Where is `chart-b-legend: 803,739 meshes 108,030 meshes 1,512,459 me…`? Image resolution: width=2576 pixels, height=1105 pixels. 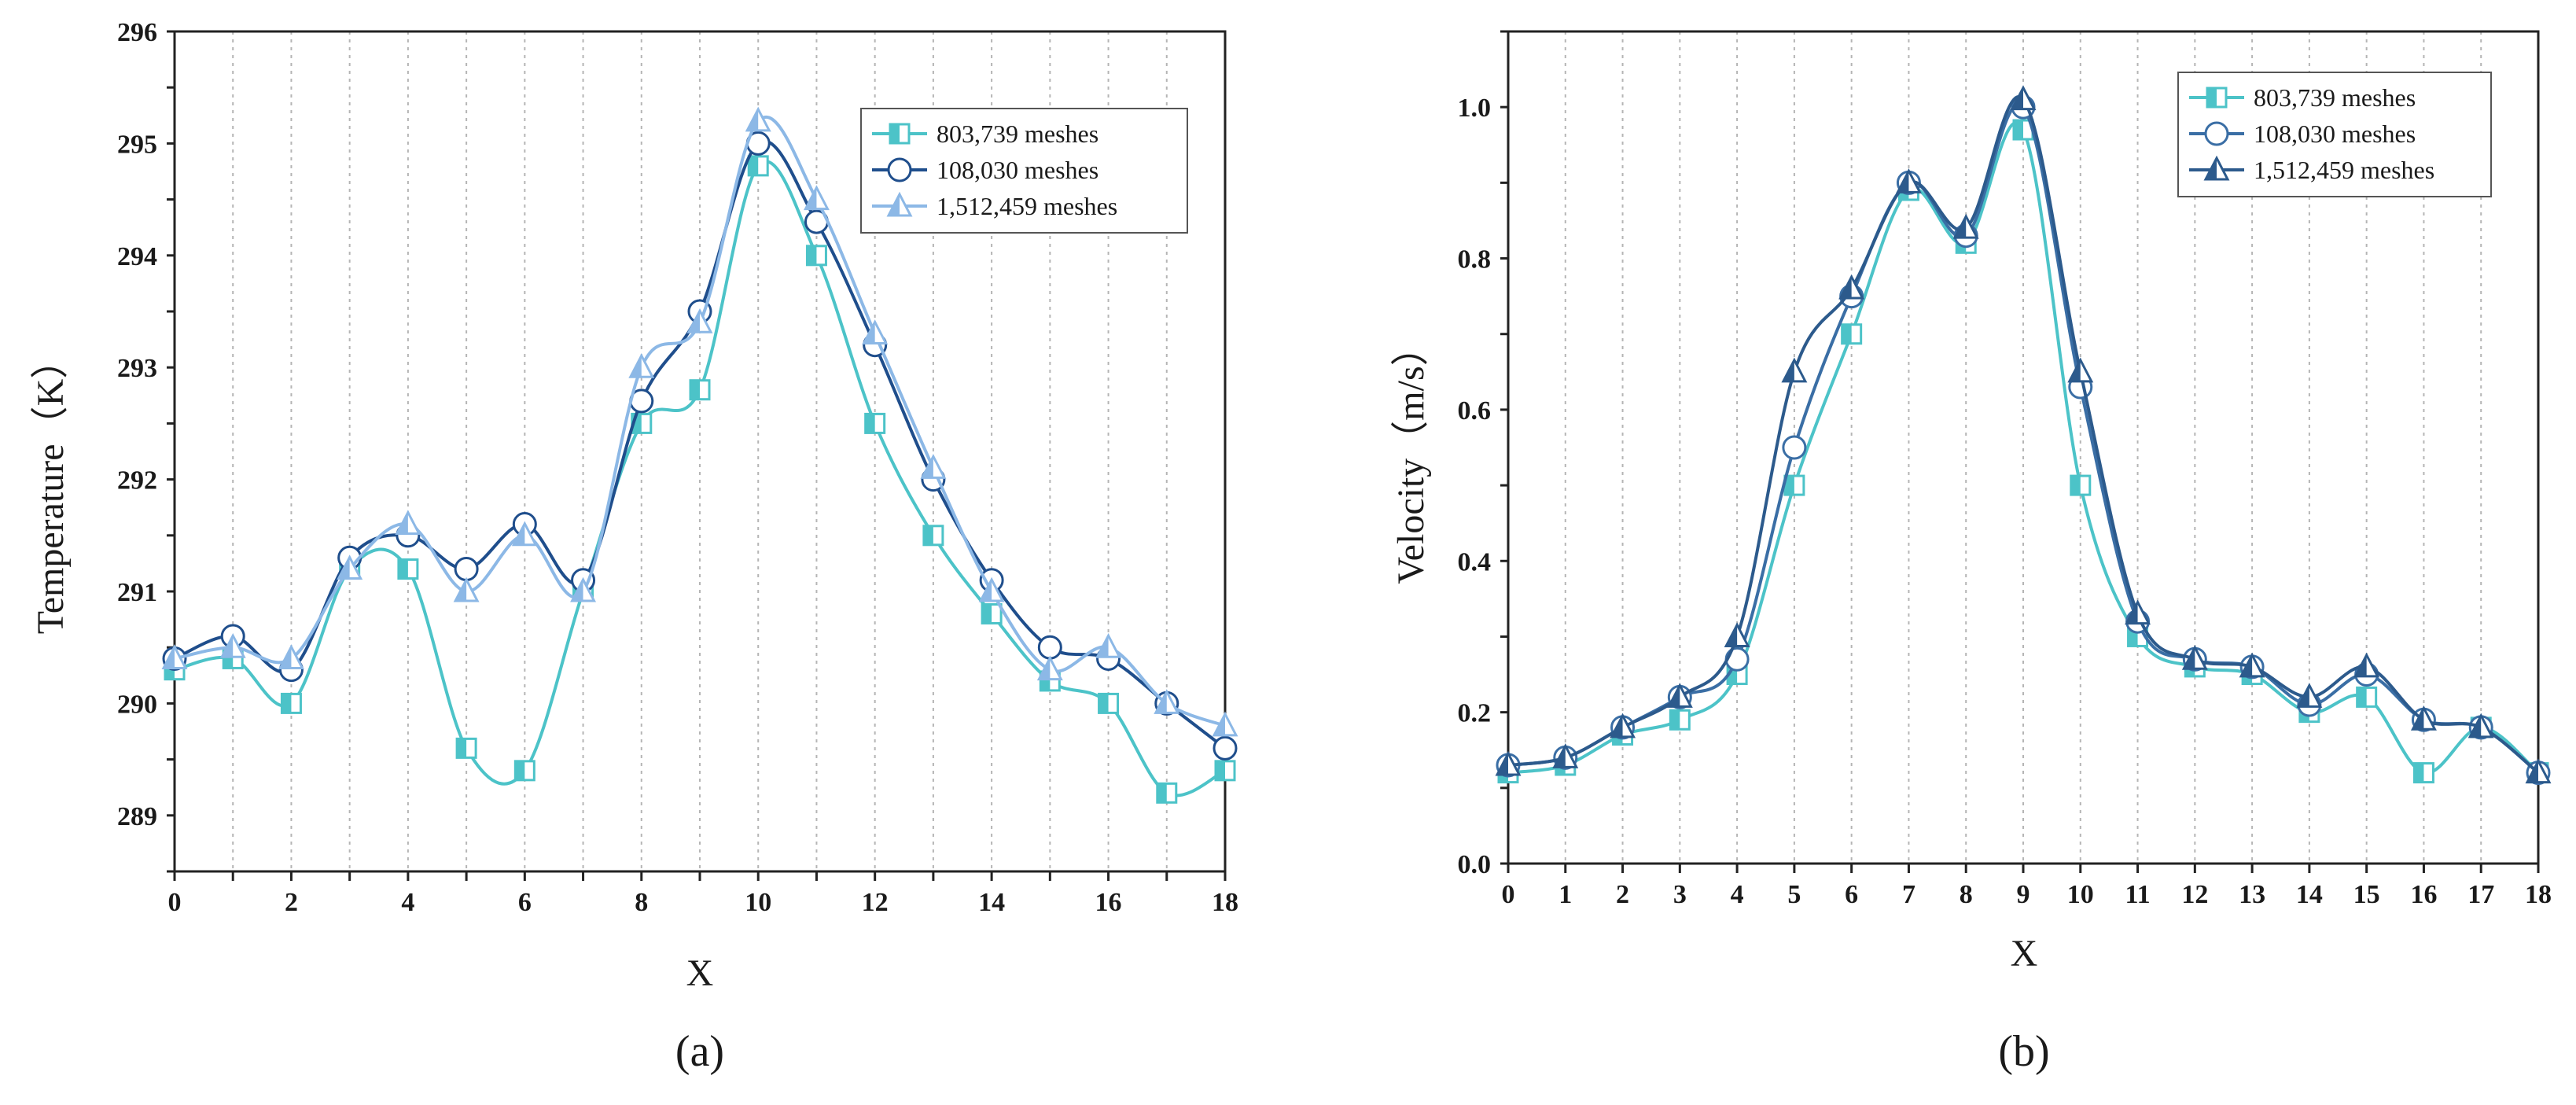
chart-b-legend: 803,739 meshes 108,030 meshes 1,512,459 me… is located at coordinates (2334, 134).